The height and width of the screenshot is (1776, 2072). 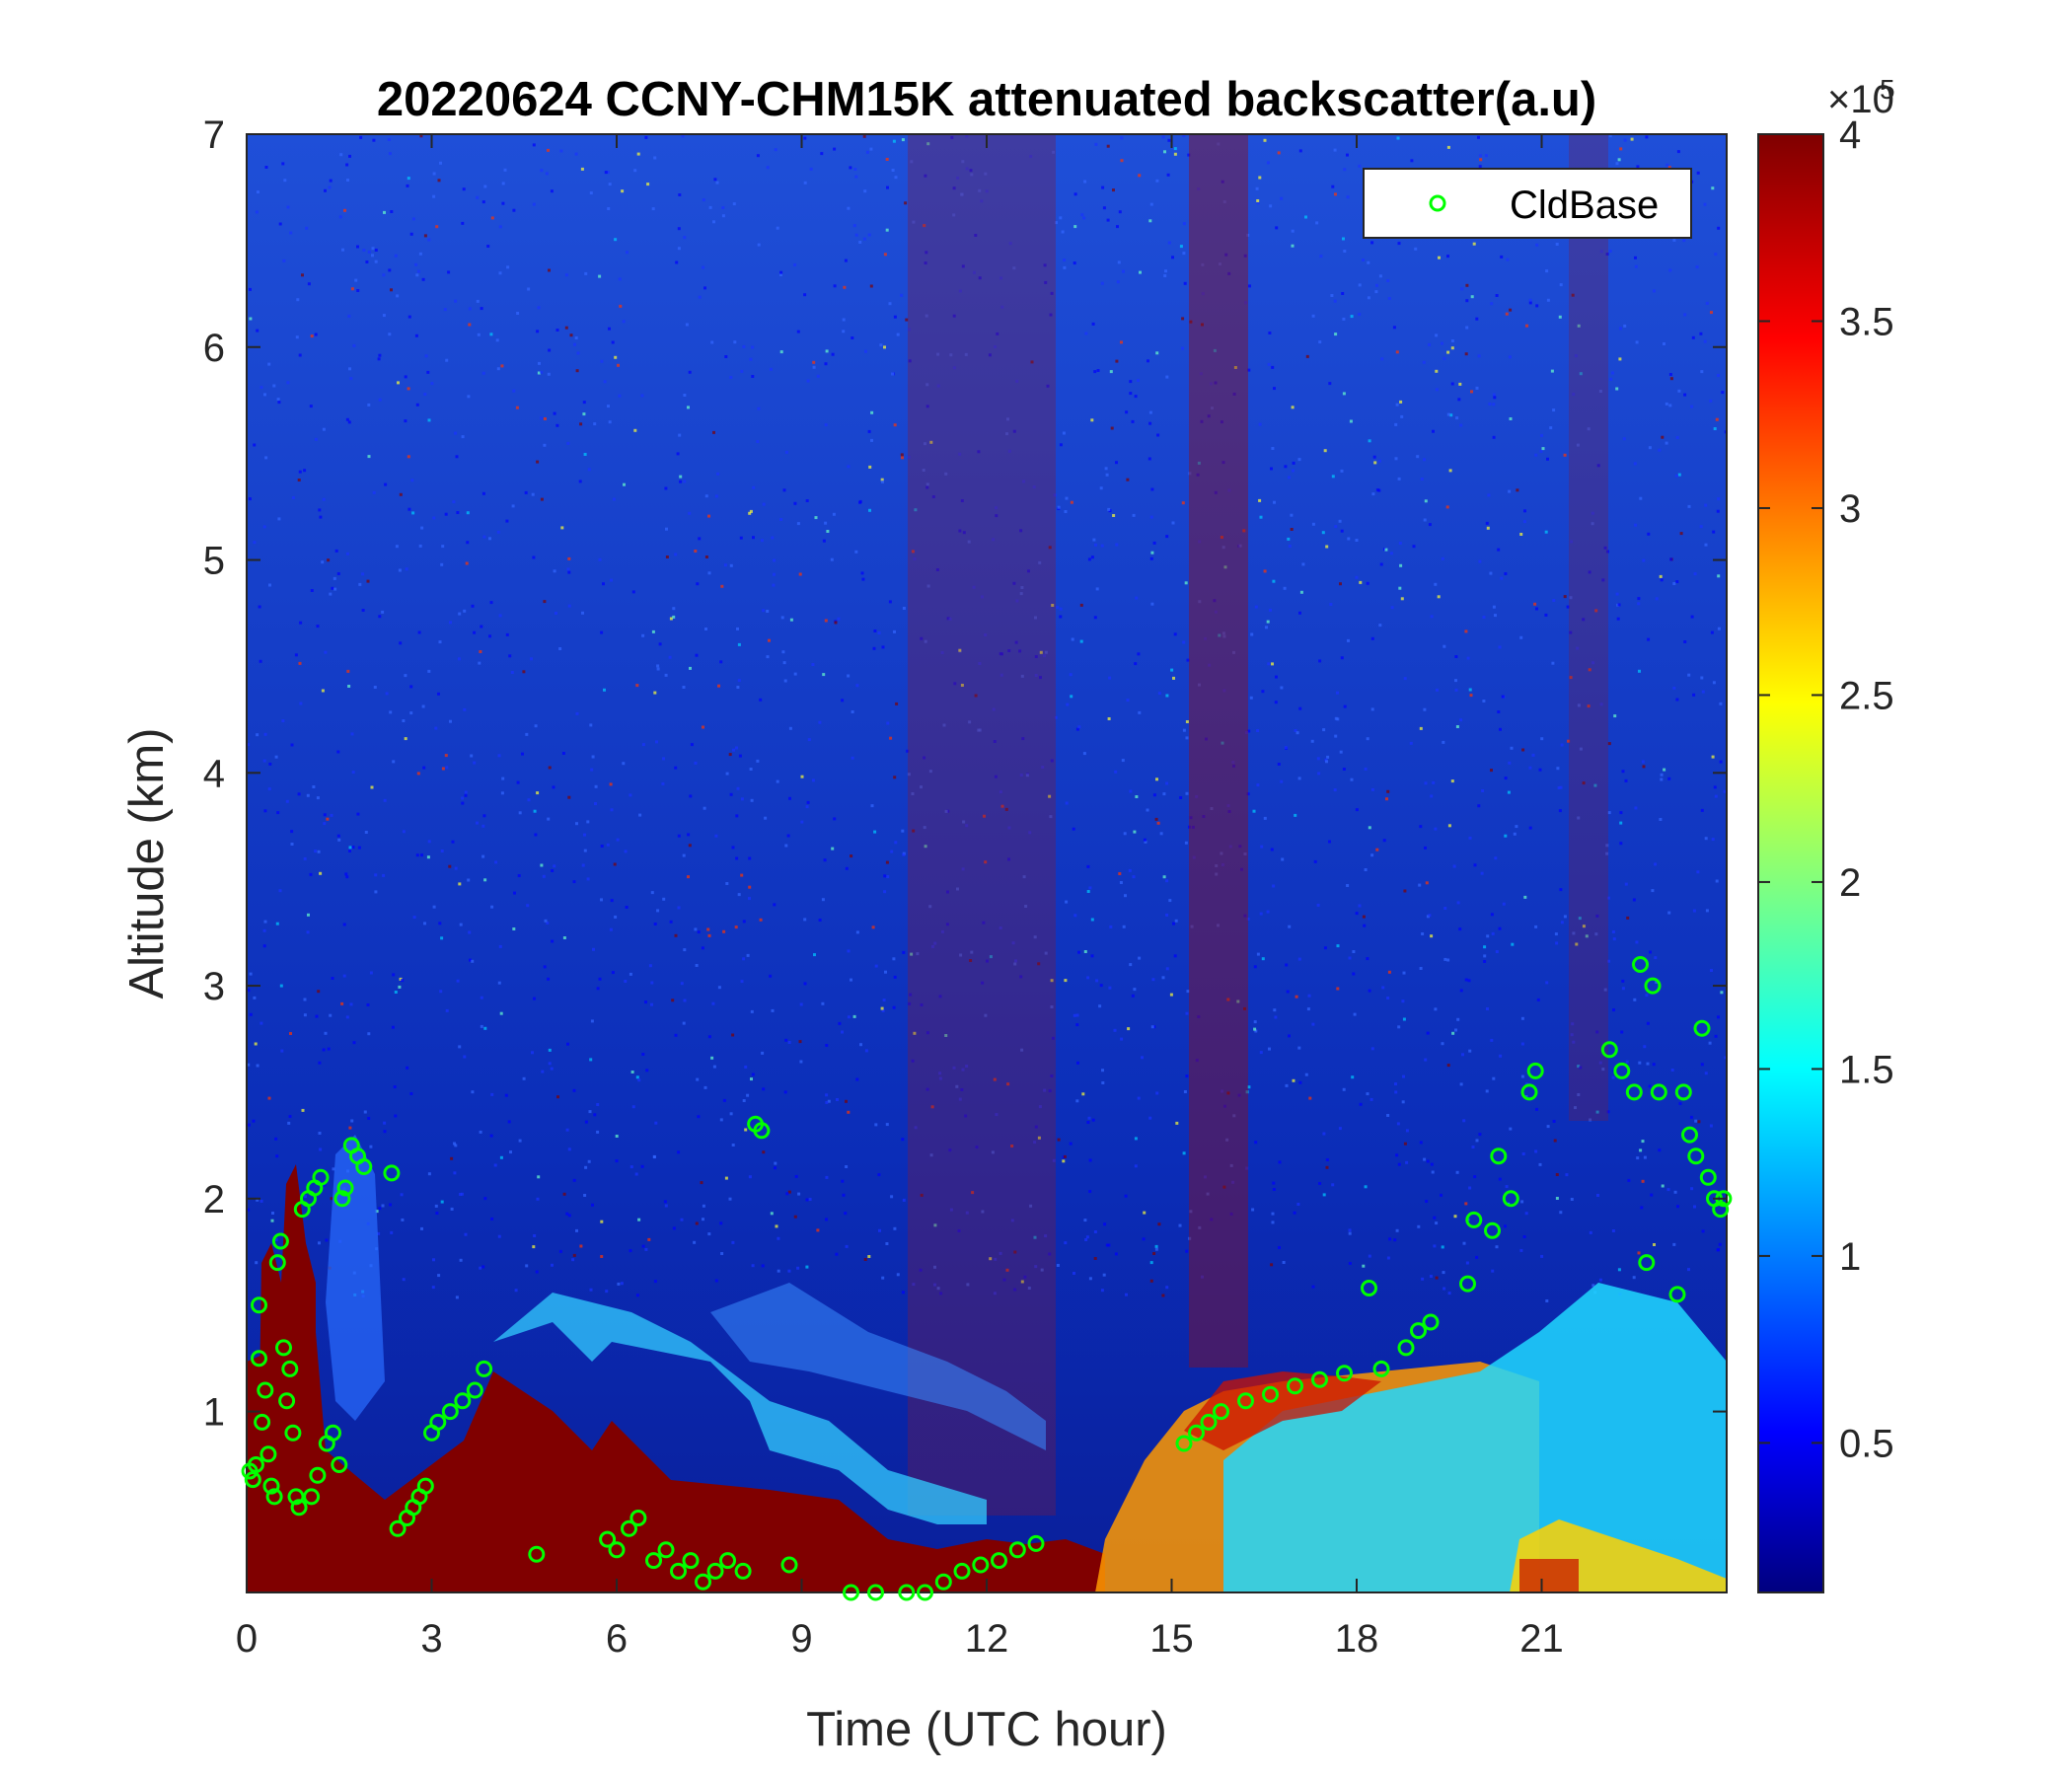 I want to click on legend: CldBase, so click(x=1528, y=204).